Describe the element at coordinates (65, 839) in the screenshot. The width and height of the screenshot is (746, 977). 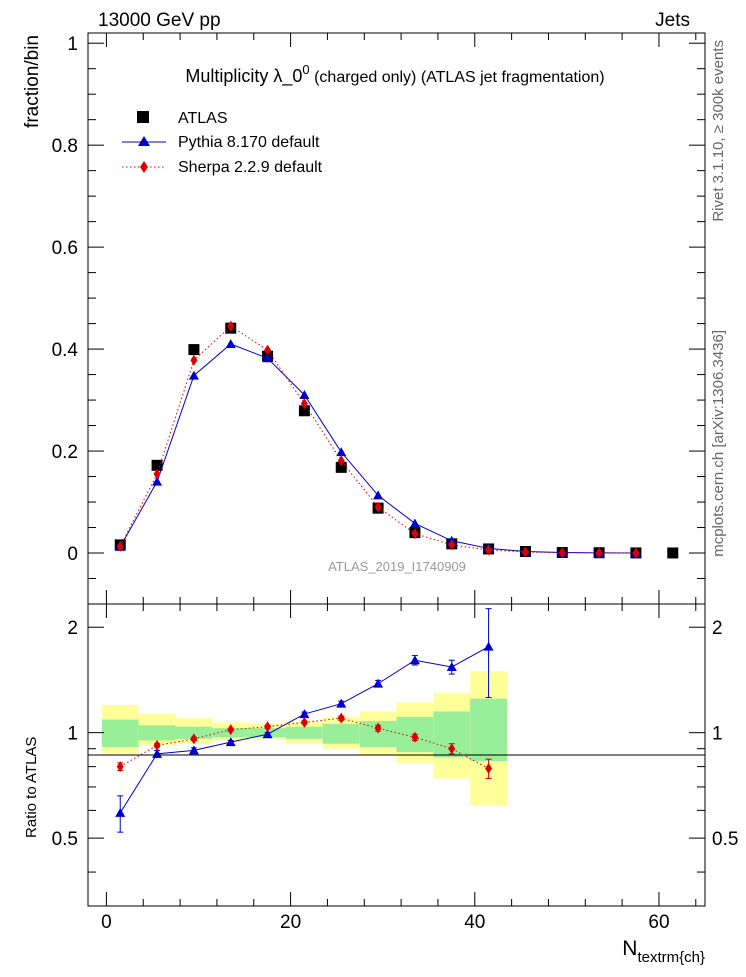
I see `ratio-y-tick-label: 0.5` at that location.